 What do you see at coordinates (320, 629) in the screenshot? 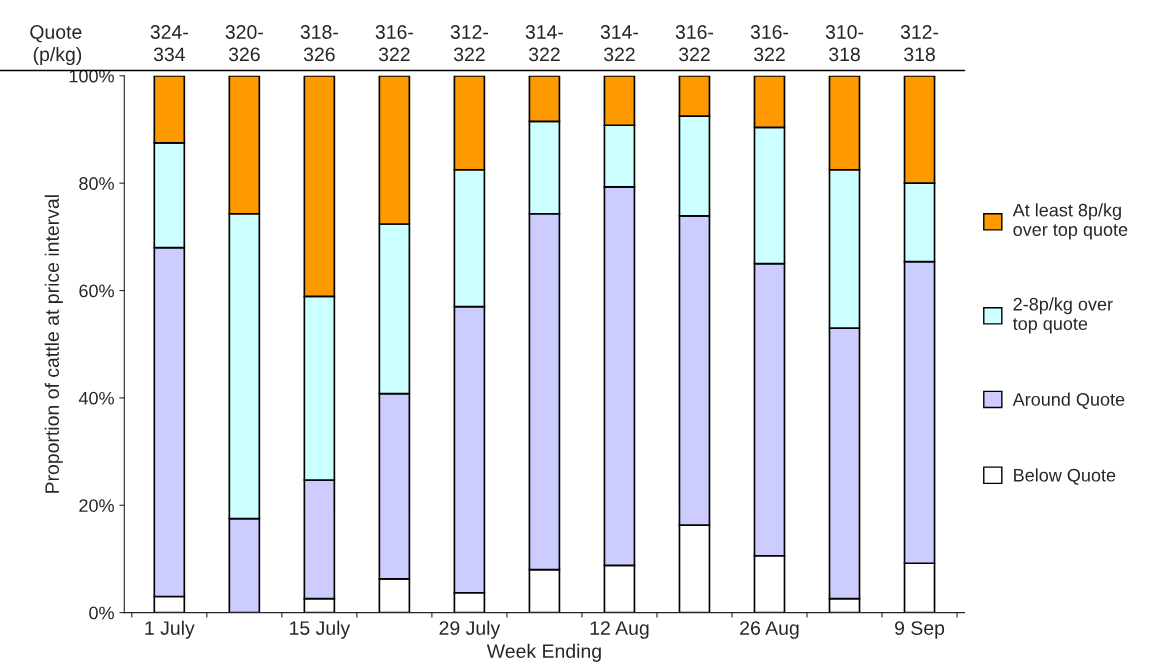
I see `x-tick-label: 15 July` at bounding box center [320, 629].